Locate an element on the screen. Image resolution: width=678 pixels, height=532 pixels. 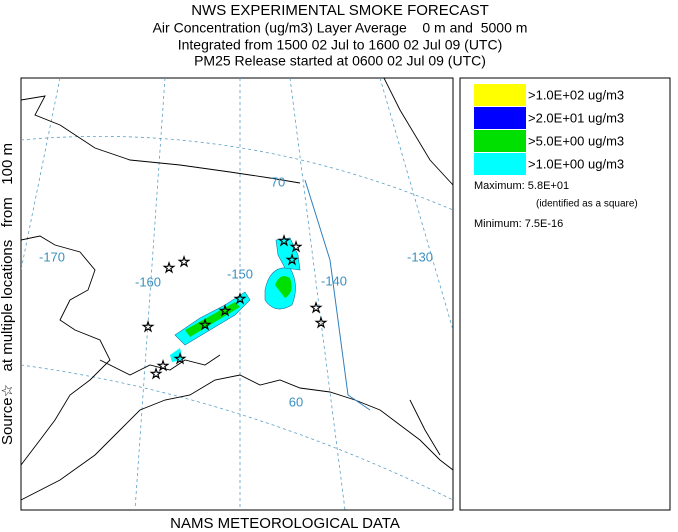
graticule-label: -170 is located at coordinates (52, 256).